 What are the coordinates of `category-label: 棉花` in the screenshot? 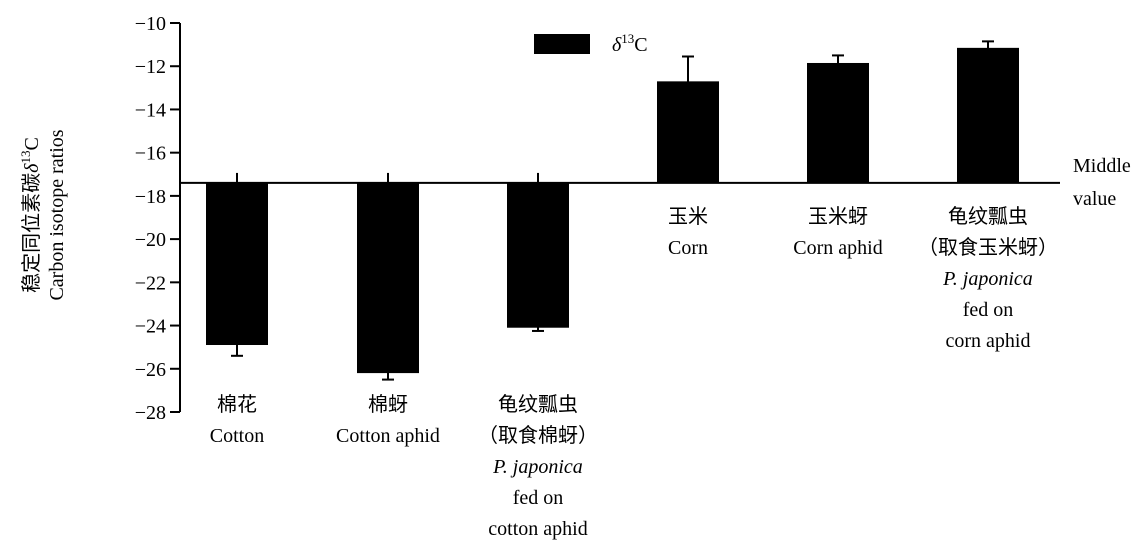 It's located at (237, 404).